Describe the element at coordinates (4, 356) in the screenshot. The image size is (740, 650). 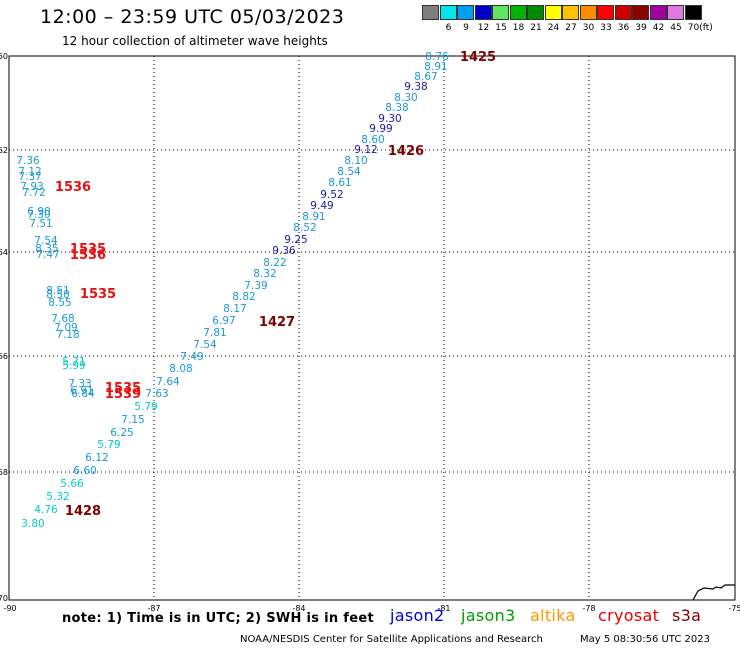
I see `lat-tick-label: -66` at that location.